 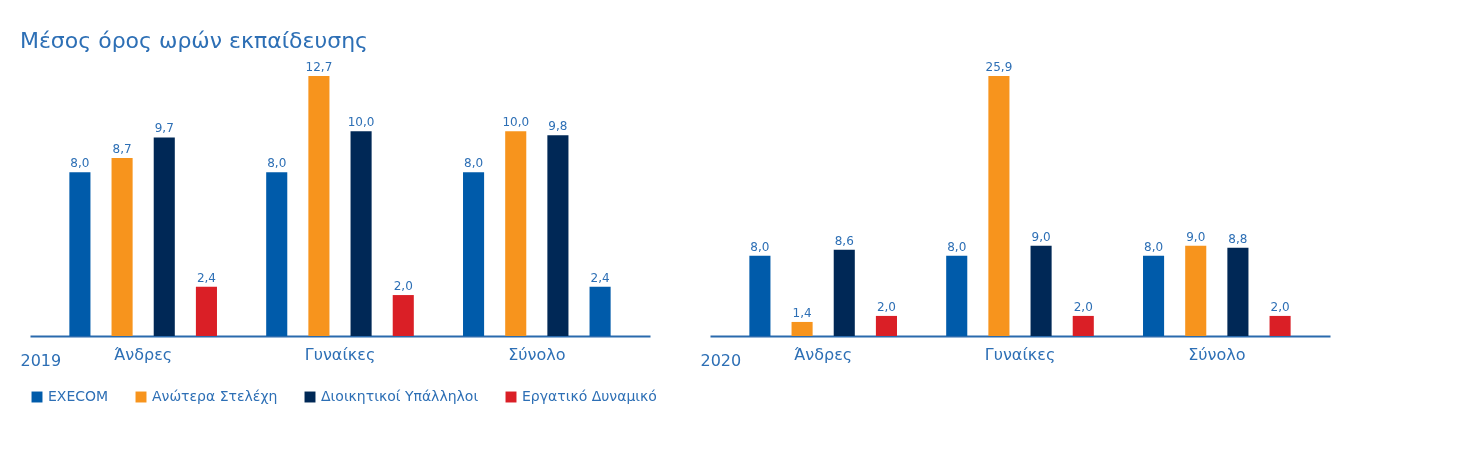 What do you see at coordinates (194, 40) in the screenshot?
I see `chart-title: Μέσος όρος ωρών εκπαίδευσης` at bounding box center [194, 40].